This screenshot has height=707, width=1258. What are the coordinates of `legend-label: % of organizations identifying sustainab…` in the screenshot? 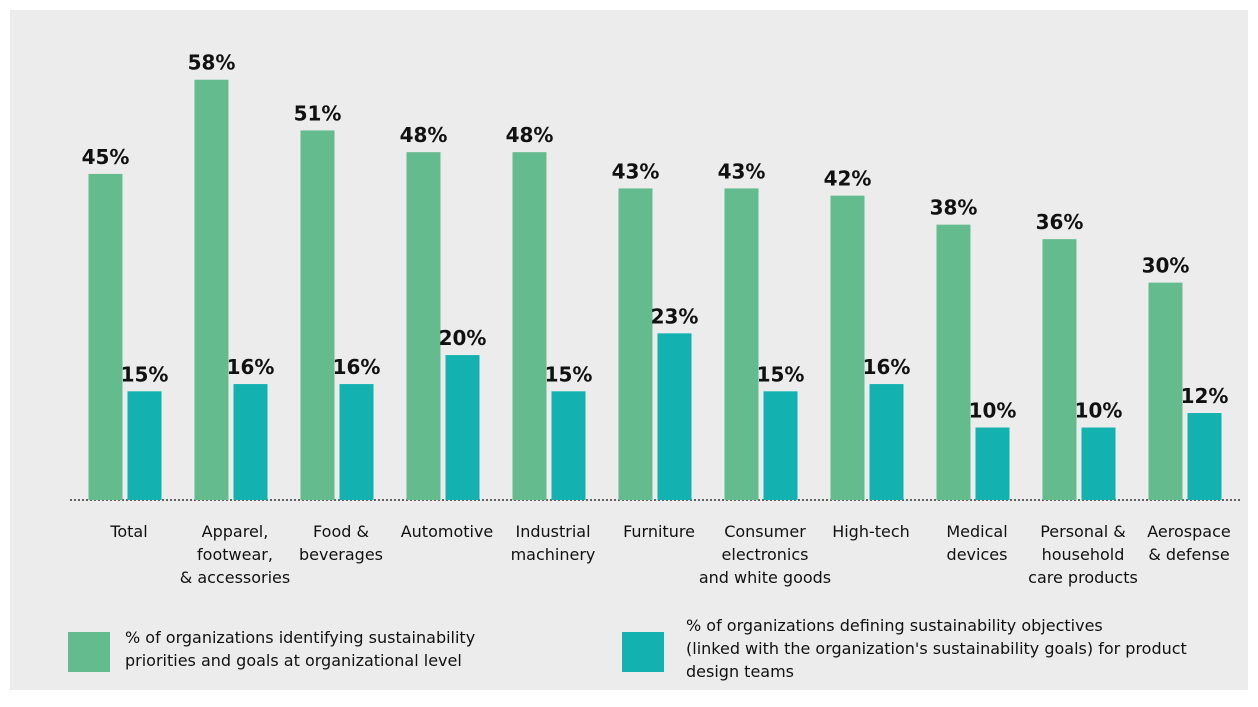 It's located at (300, 649).